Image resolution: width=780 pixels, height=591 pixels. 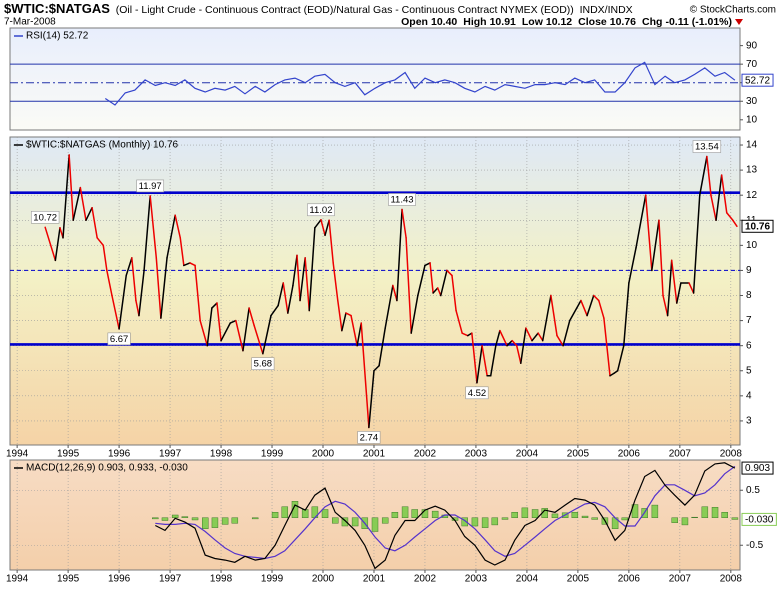 I want to click on symbol-title: $WTIC:$NATGAS, so click(x=57, y=8).